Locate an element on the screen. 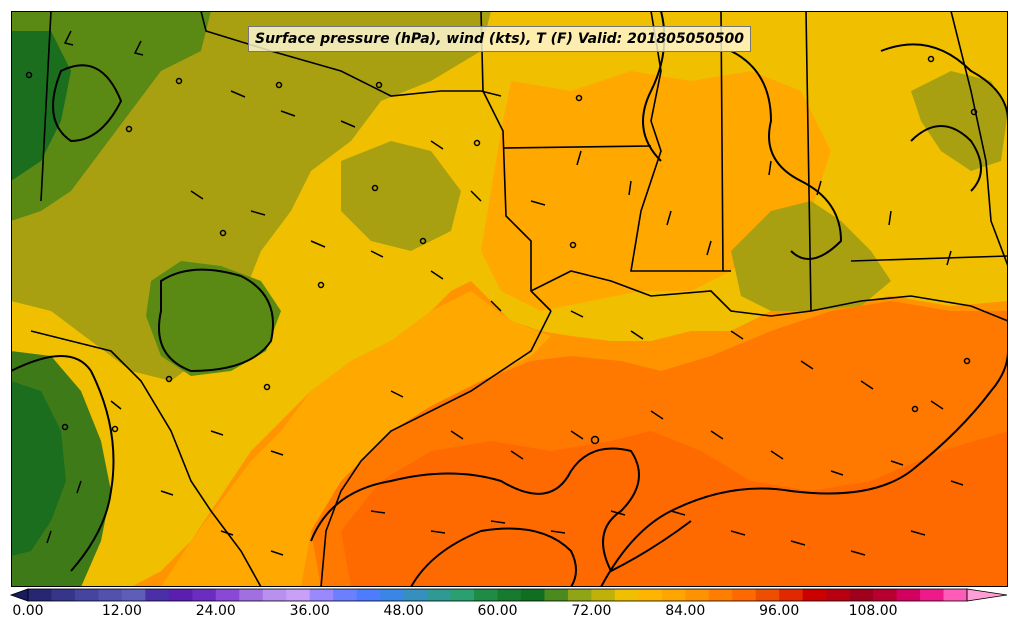 This screenshot has width=1018, height=633. colorbar-tick-label: 12.00 is located at coordinates (121, 611).